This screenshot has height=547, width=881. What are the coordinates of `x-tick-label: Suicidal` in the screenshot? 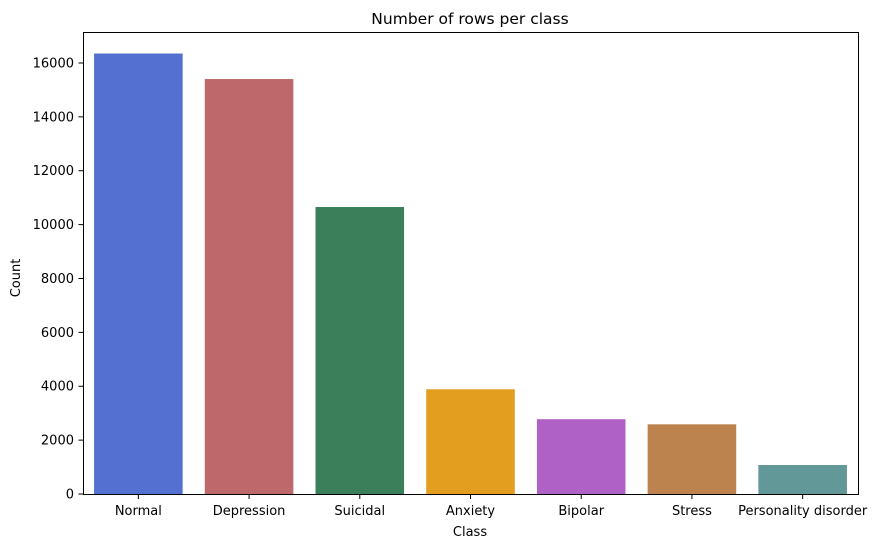 It's located at (359, 511).